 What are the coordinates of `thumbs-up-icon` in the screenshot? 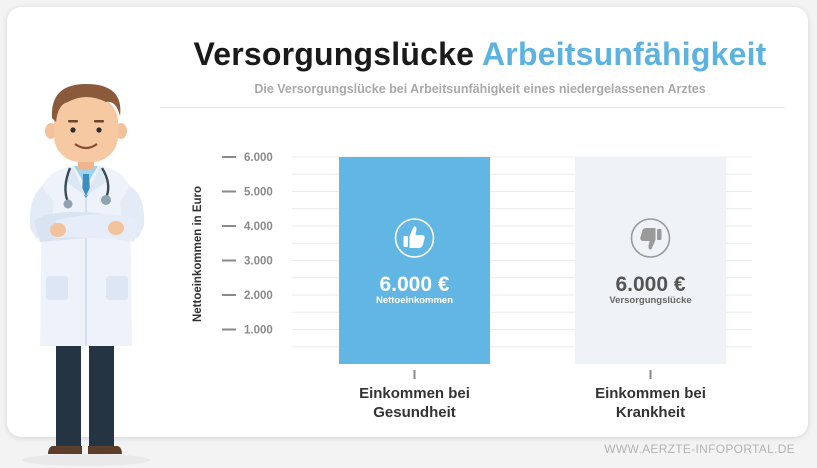 It's located at (414, 238).